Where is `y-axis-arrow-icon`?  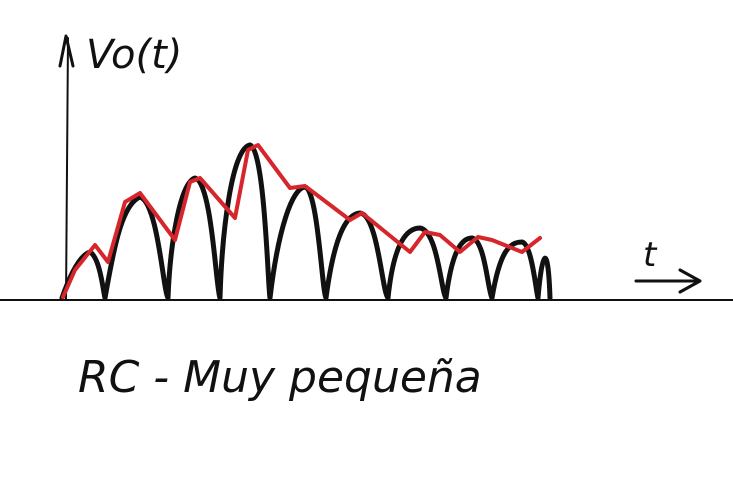
y-axis-arrow-icon is located at coordinates (66, 51).